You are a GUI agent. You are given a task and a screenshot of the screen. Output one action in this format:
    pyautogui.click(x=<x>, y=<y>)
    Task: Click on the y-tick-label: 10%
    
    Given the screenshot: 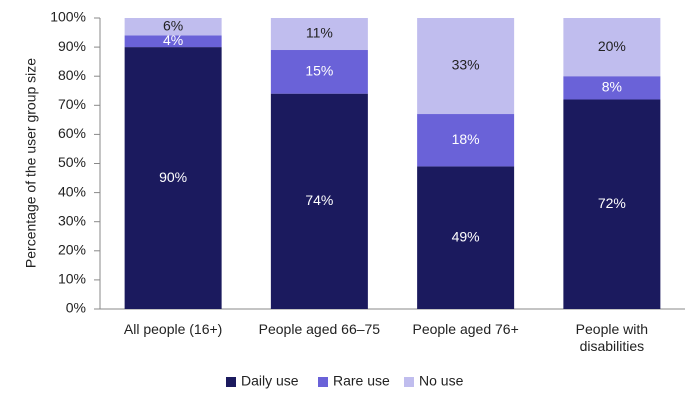 What is the action you would take?
    pyautogui.click(x=72, y=279)
    